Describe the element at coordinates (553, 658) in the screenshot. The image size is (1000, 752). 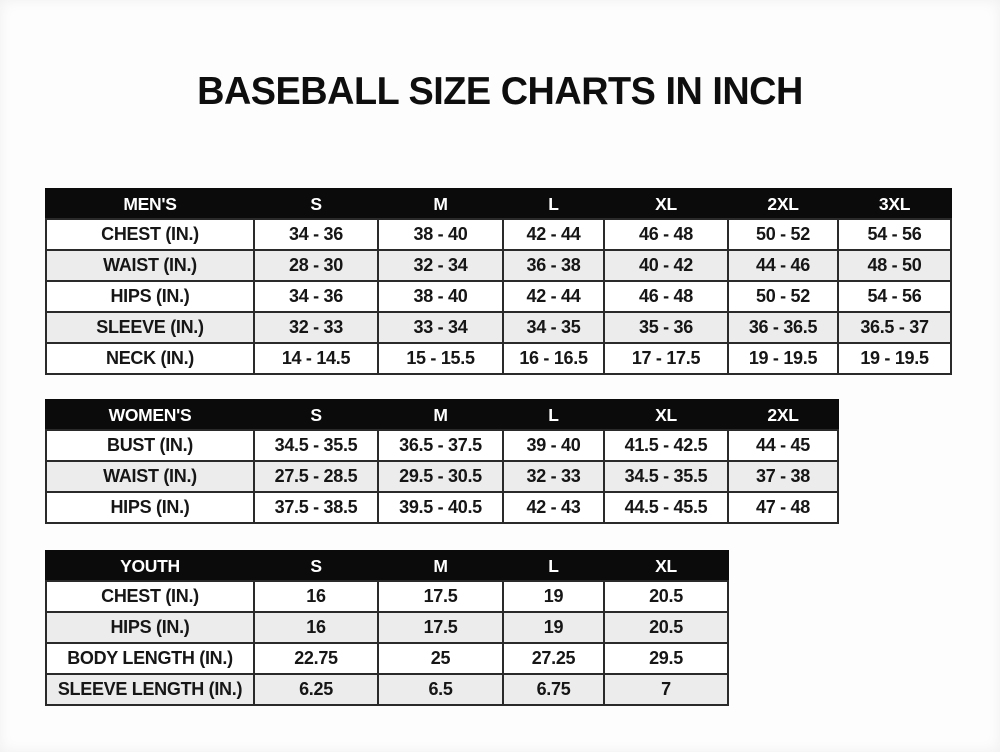
I see `size-value-cell: 27.25` at that location.